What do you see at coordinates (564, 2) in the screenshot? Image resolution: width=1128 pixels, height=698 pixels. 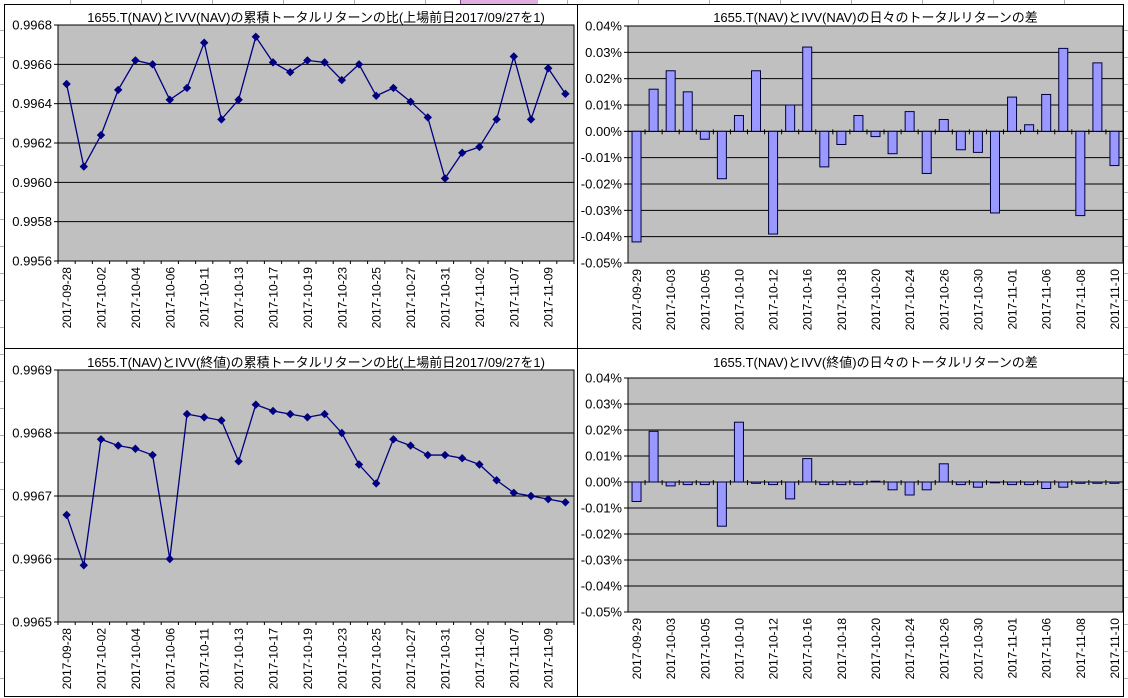 I see `worksheet-top-sliver` at bounding box center [564, 2].